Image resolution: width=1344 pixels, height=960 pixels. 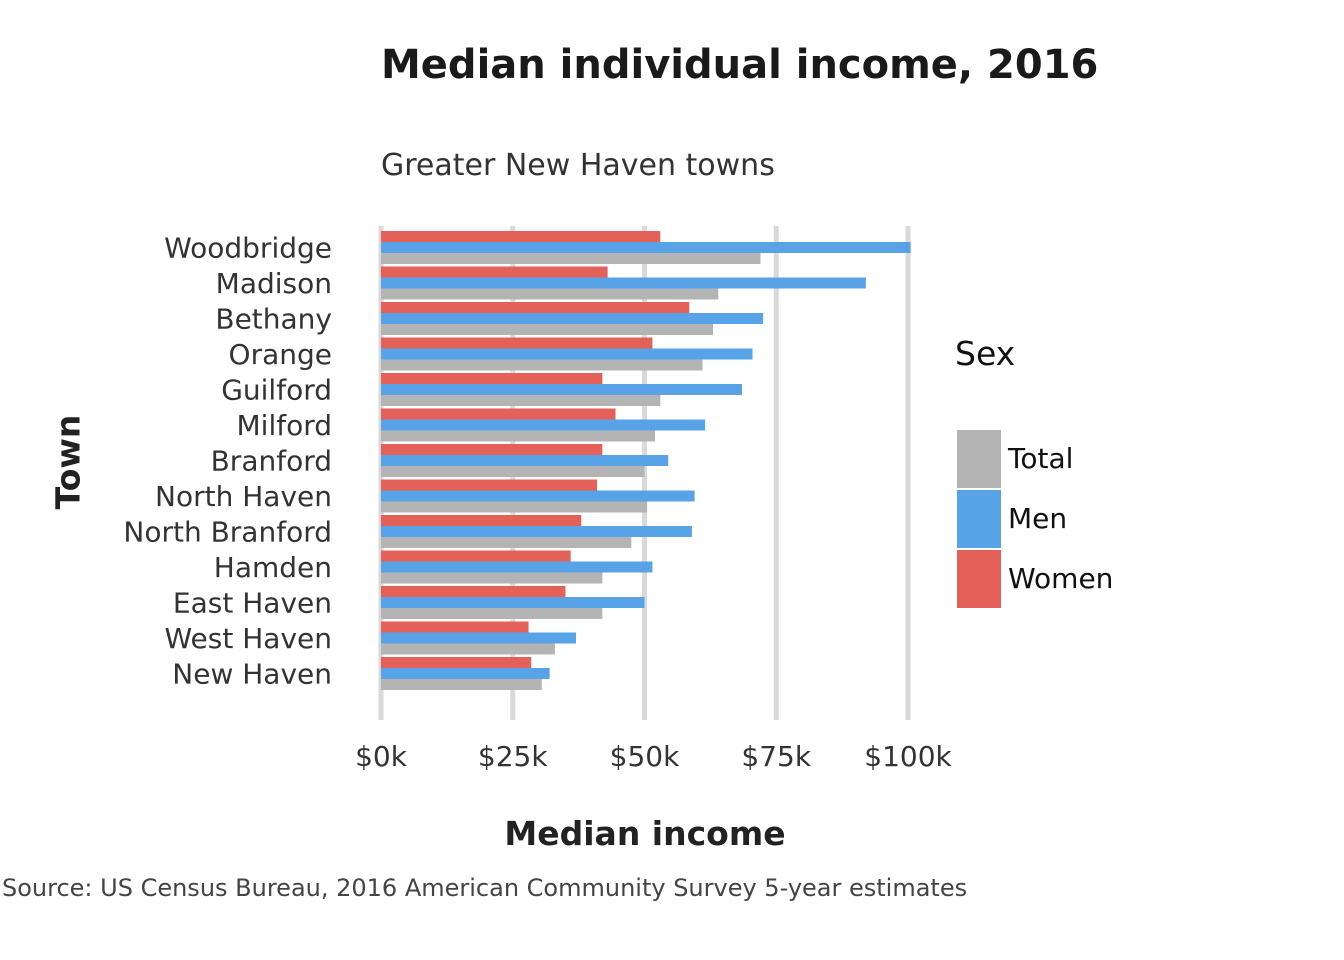 What do you see at coordinates (623, 283) in the screenshot?
I see `bar-madison-men` at bounding box center [623, 283].